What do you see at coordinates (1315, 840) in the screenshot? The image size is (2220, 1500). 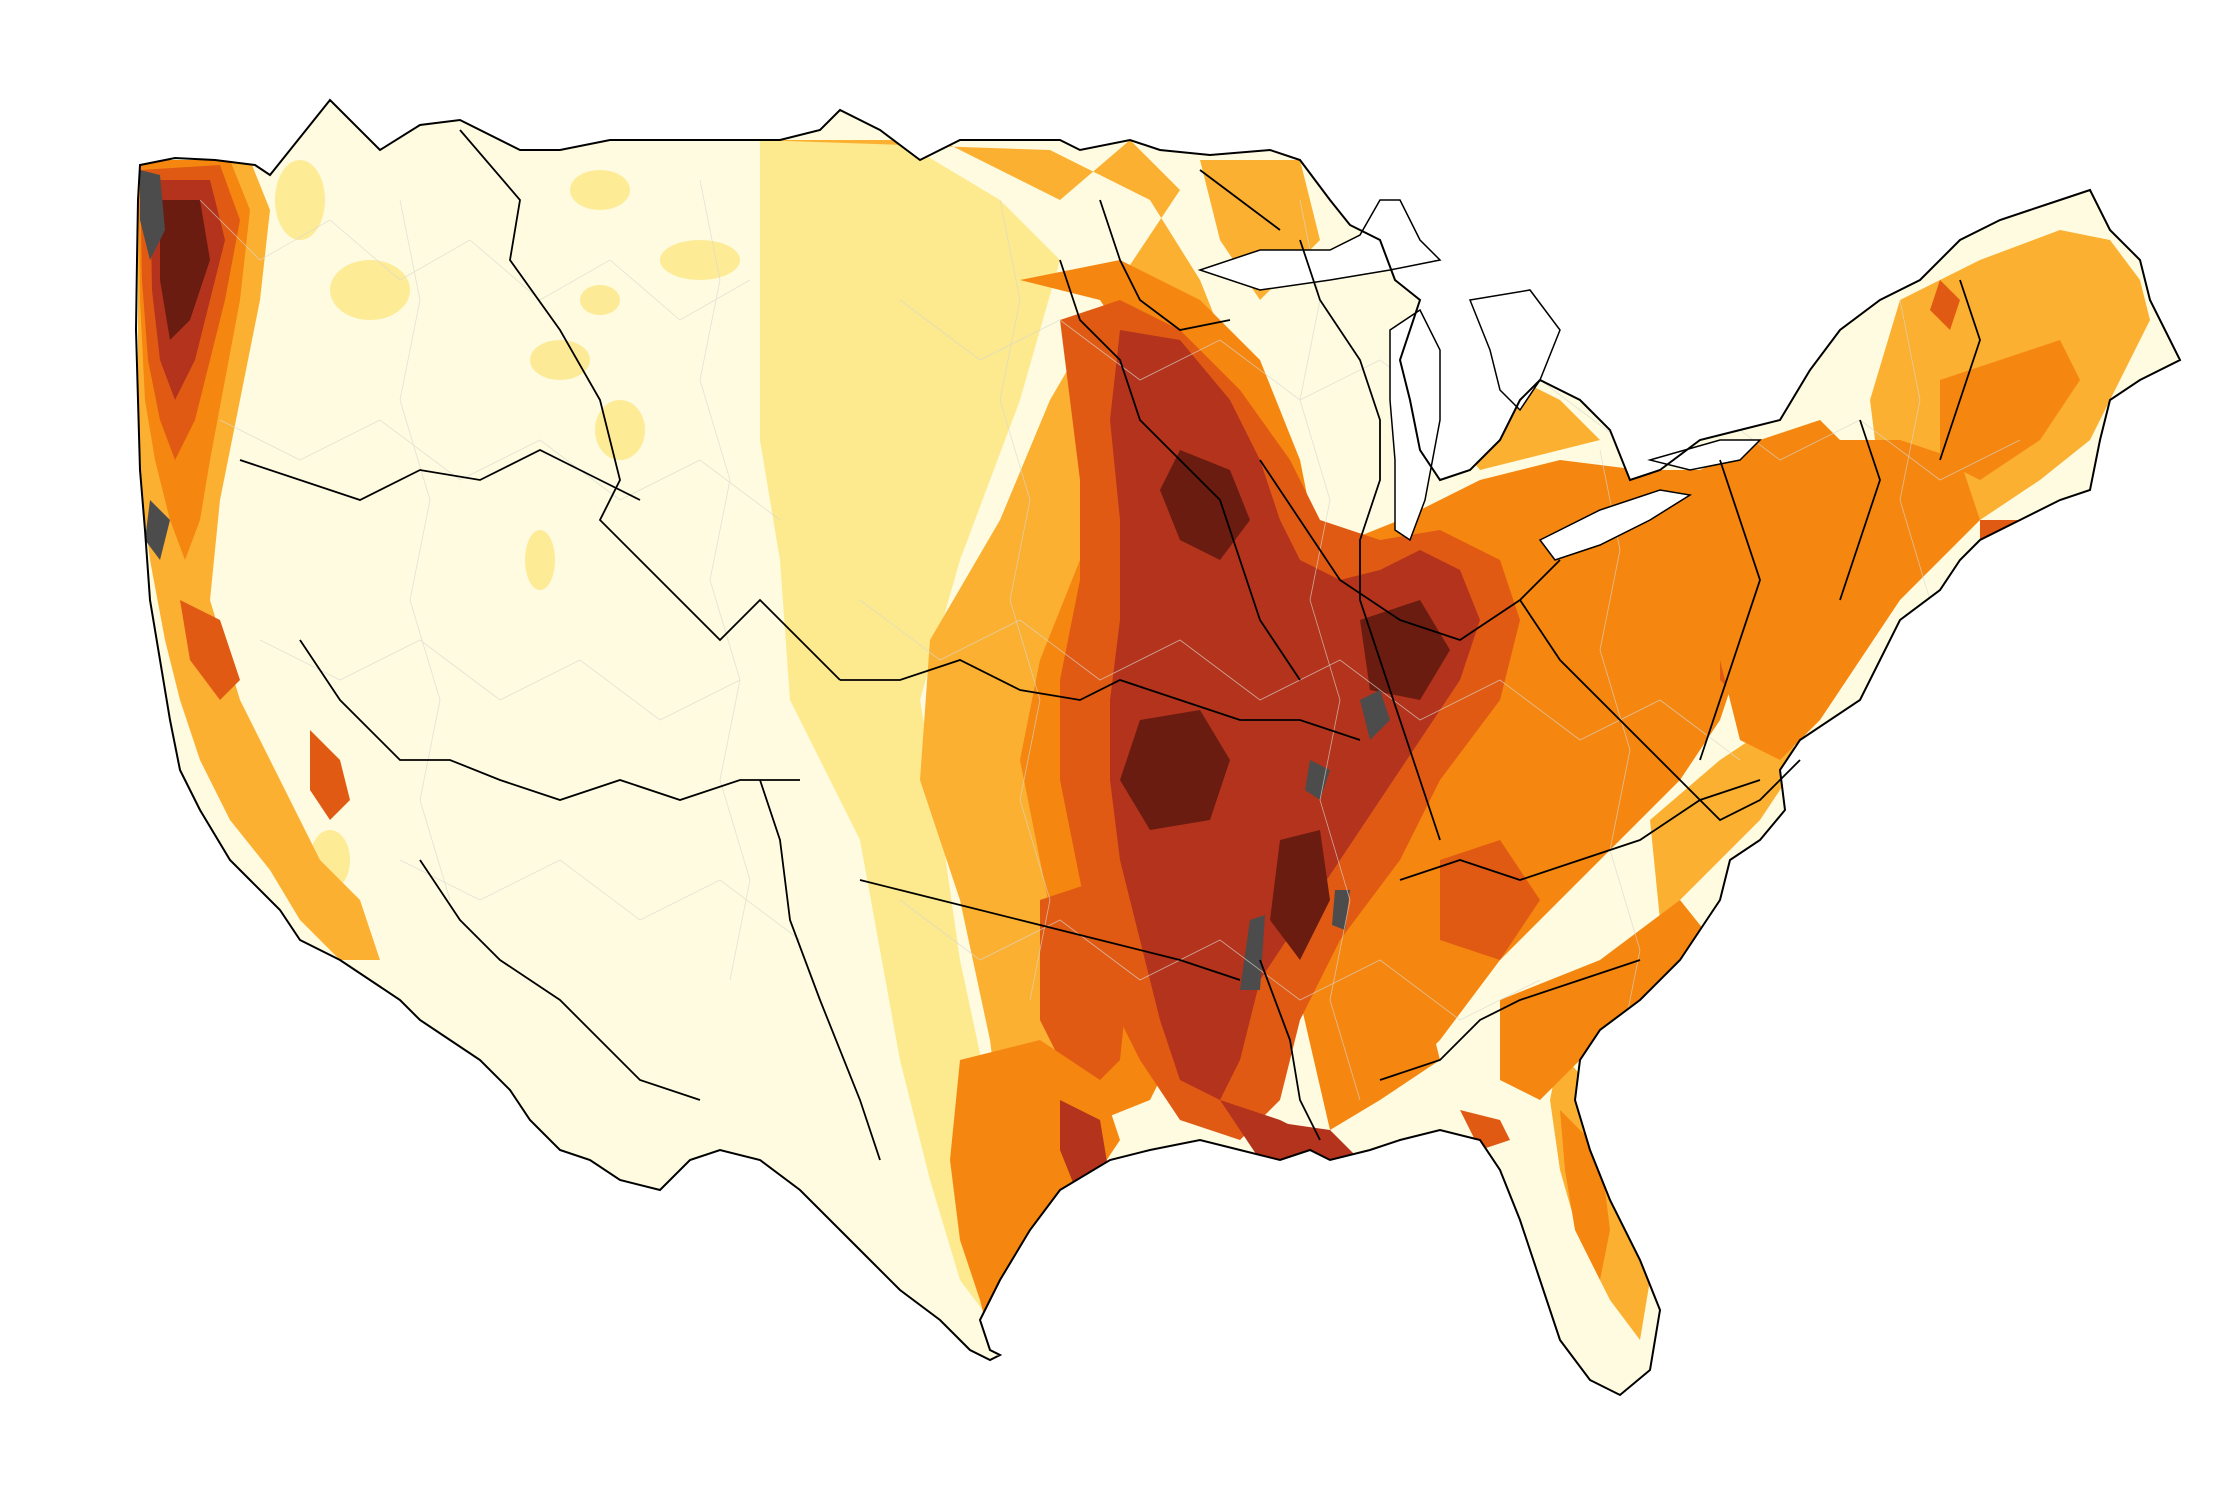 I see `no-data-areas` at bounding box center [1315, 840].